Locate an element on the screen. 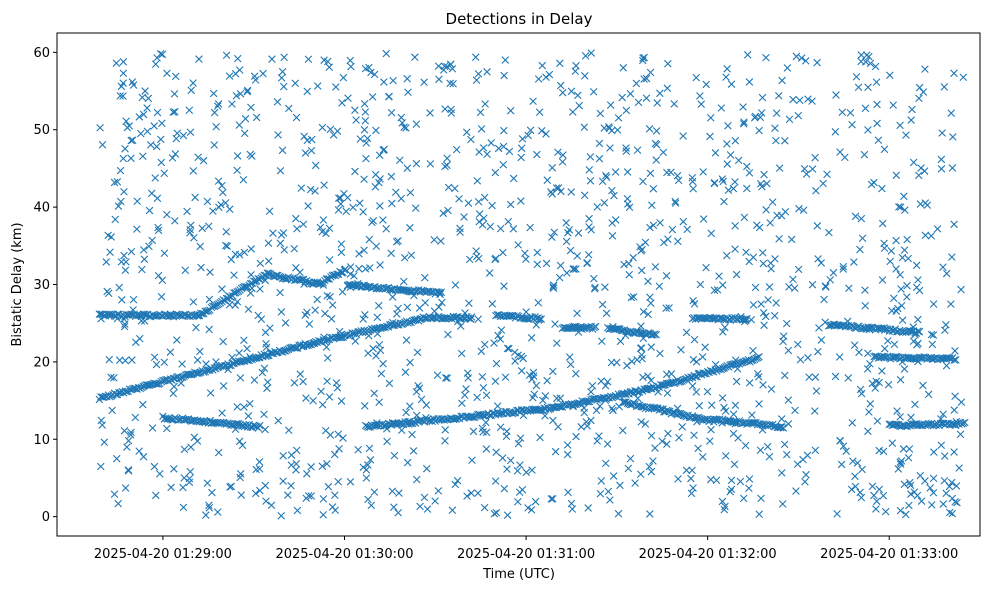  chart-title: Detections in Delay is located at coordinates (519, 19).